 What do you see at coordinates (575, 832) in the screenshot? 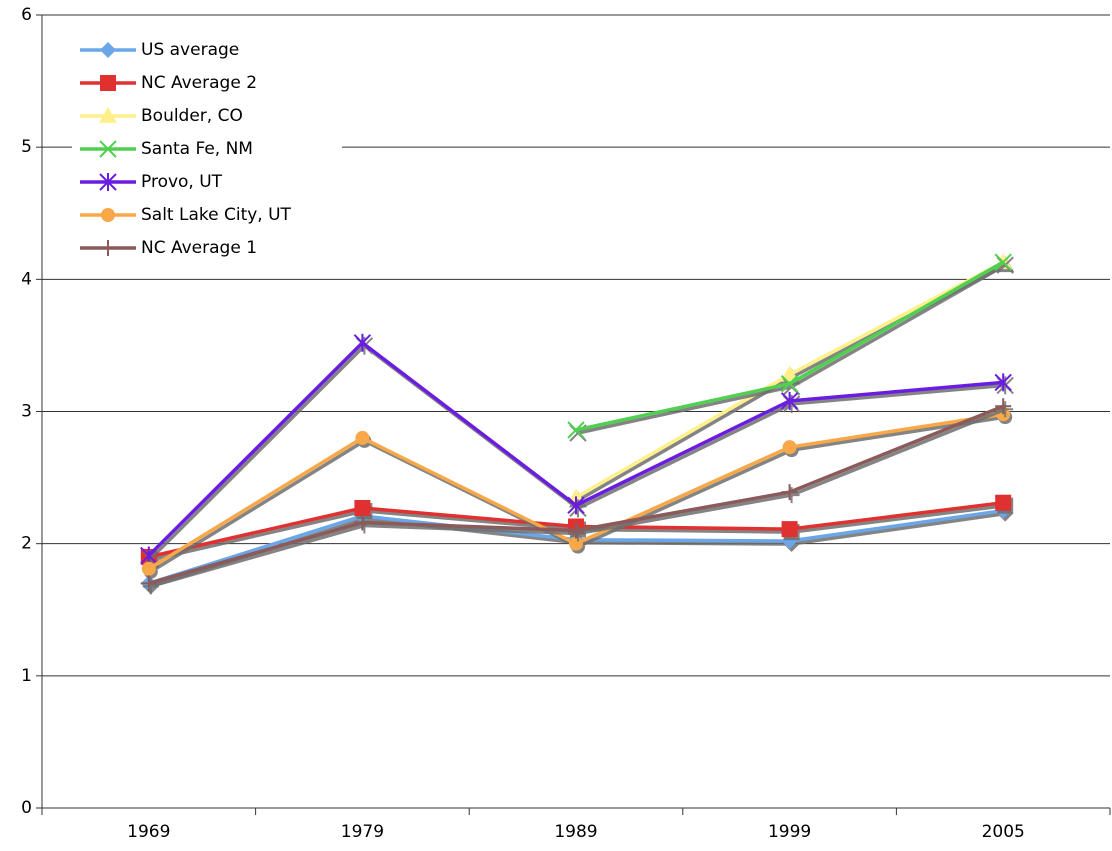
I see `x-tick-label: 1989` at bounding box center [575, 832].